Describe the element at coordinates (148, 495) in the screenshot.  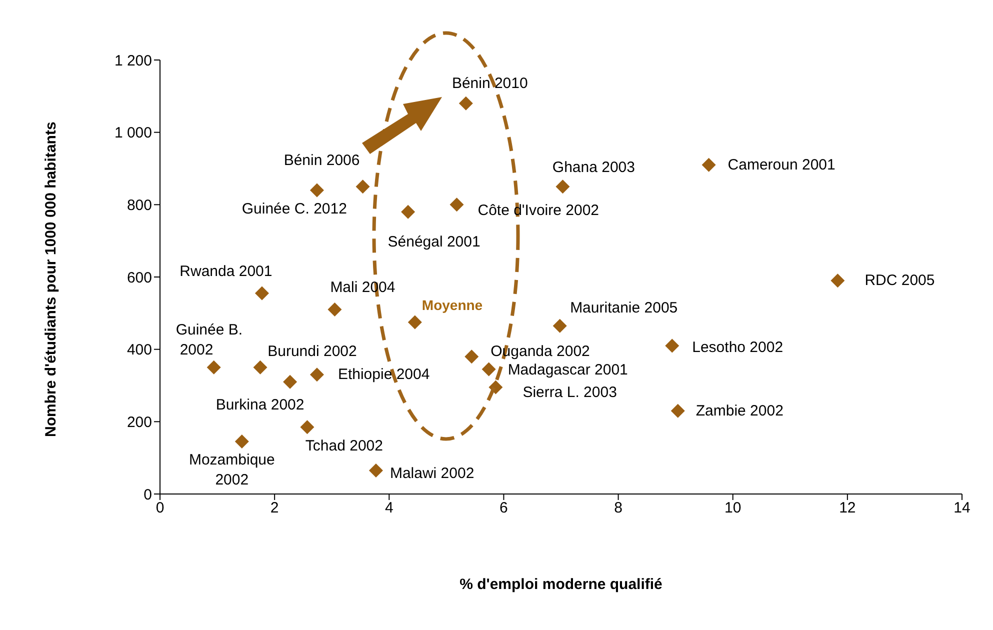
I see `y-tick-label: 0` at that location.